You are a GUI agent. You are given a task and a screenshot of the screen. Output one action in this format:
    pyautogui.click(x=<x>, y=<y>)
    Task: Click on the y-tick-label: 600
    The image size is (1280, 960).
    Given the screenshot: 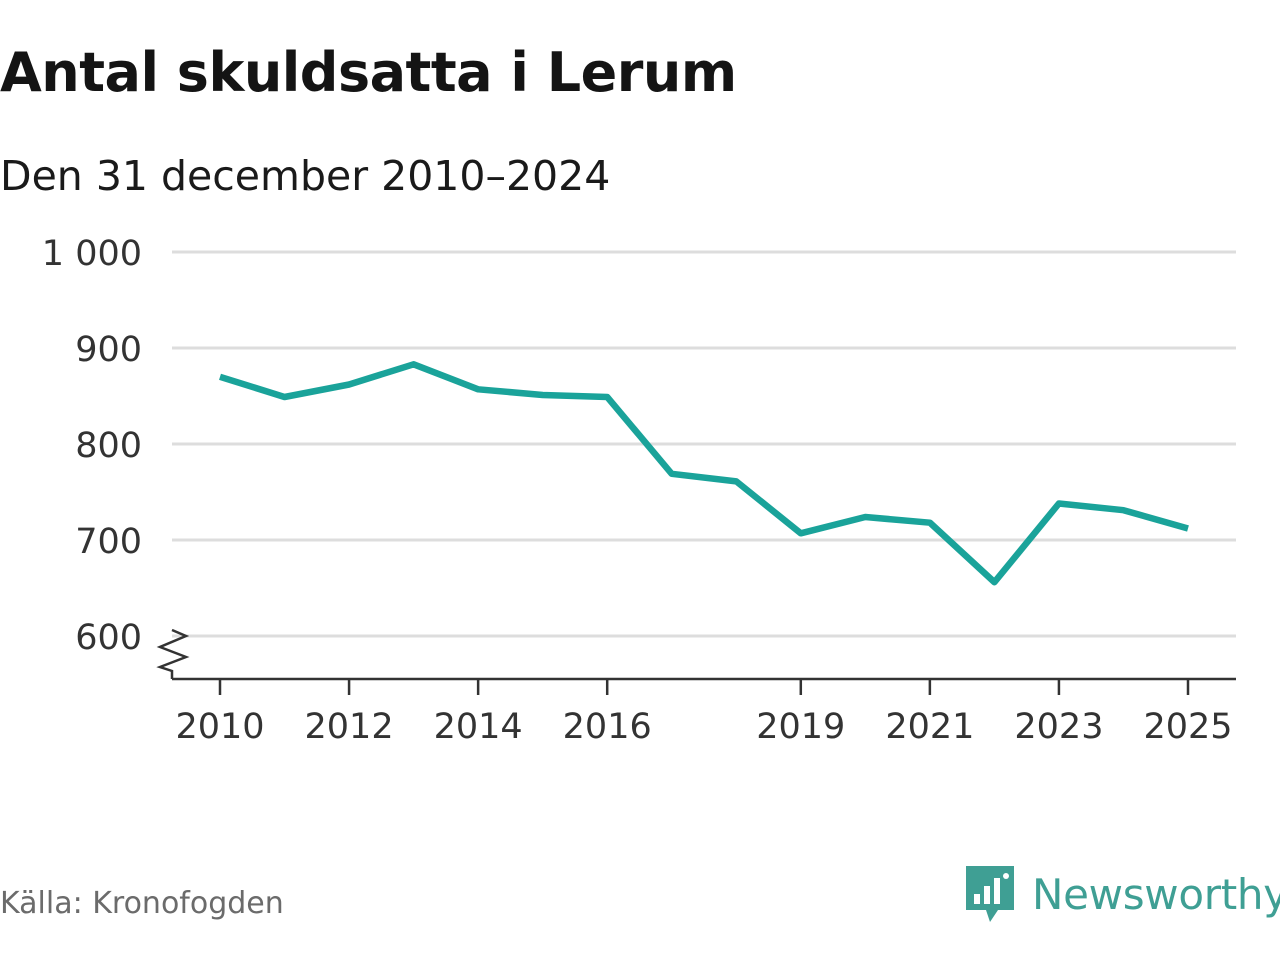 What is the action you would take?
    pyautogui.click(x=108, y=638)
    